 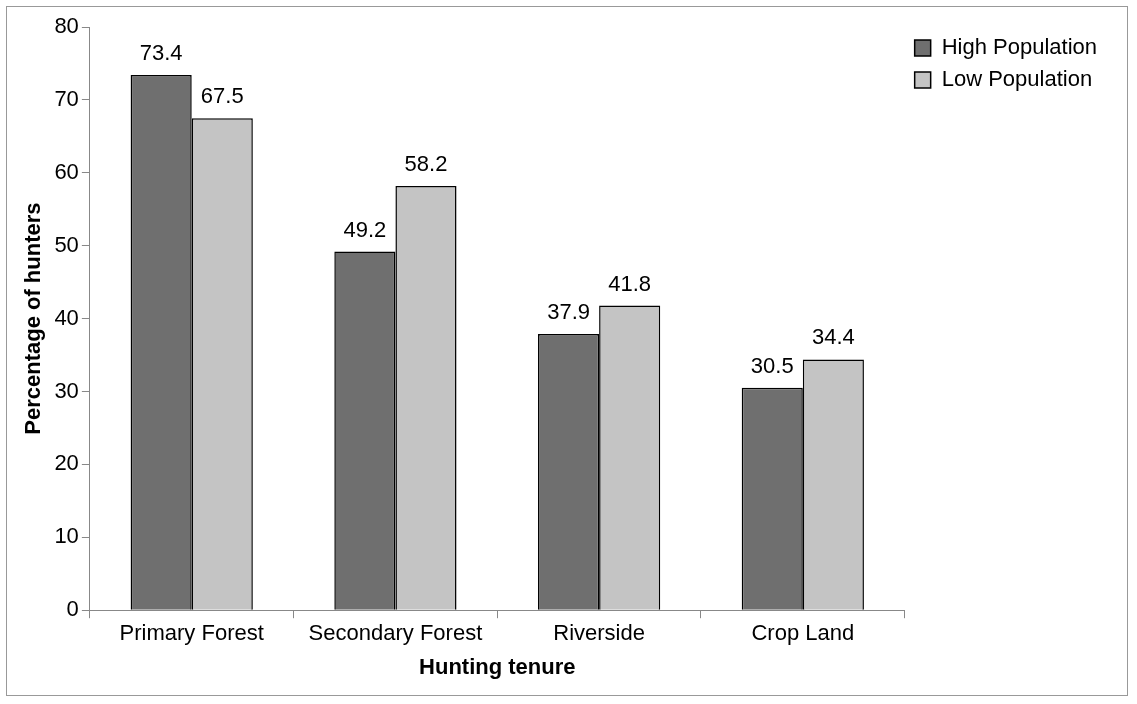 I want to click on y-tick-label: 50, so click(x=66, y=244).